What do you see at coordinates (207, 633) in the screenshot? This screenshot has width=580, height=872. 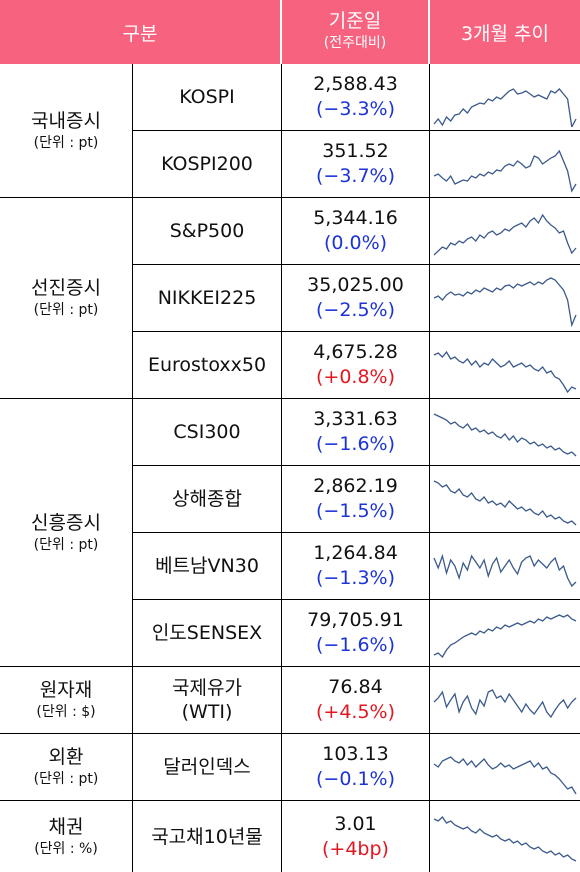 I see `index-name: 인도SENSEX` at bounding box center [207, 633].